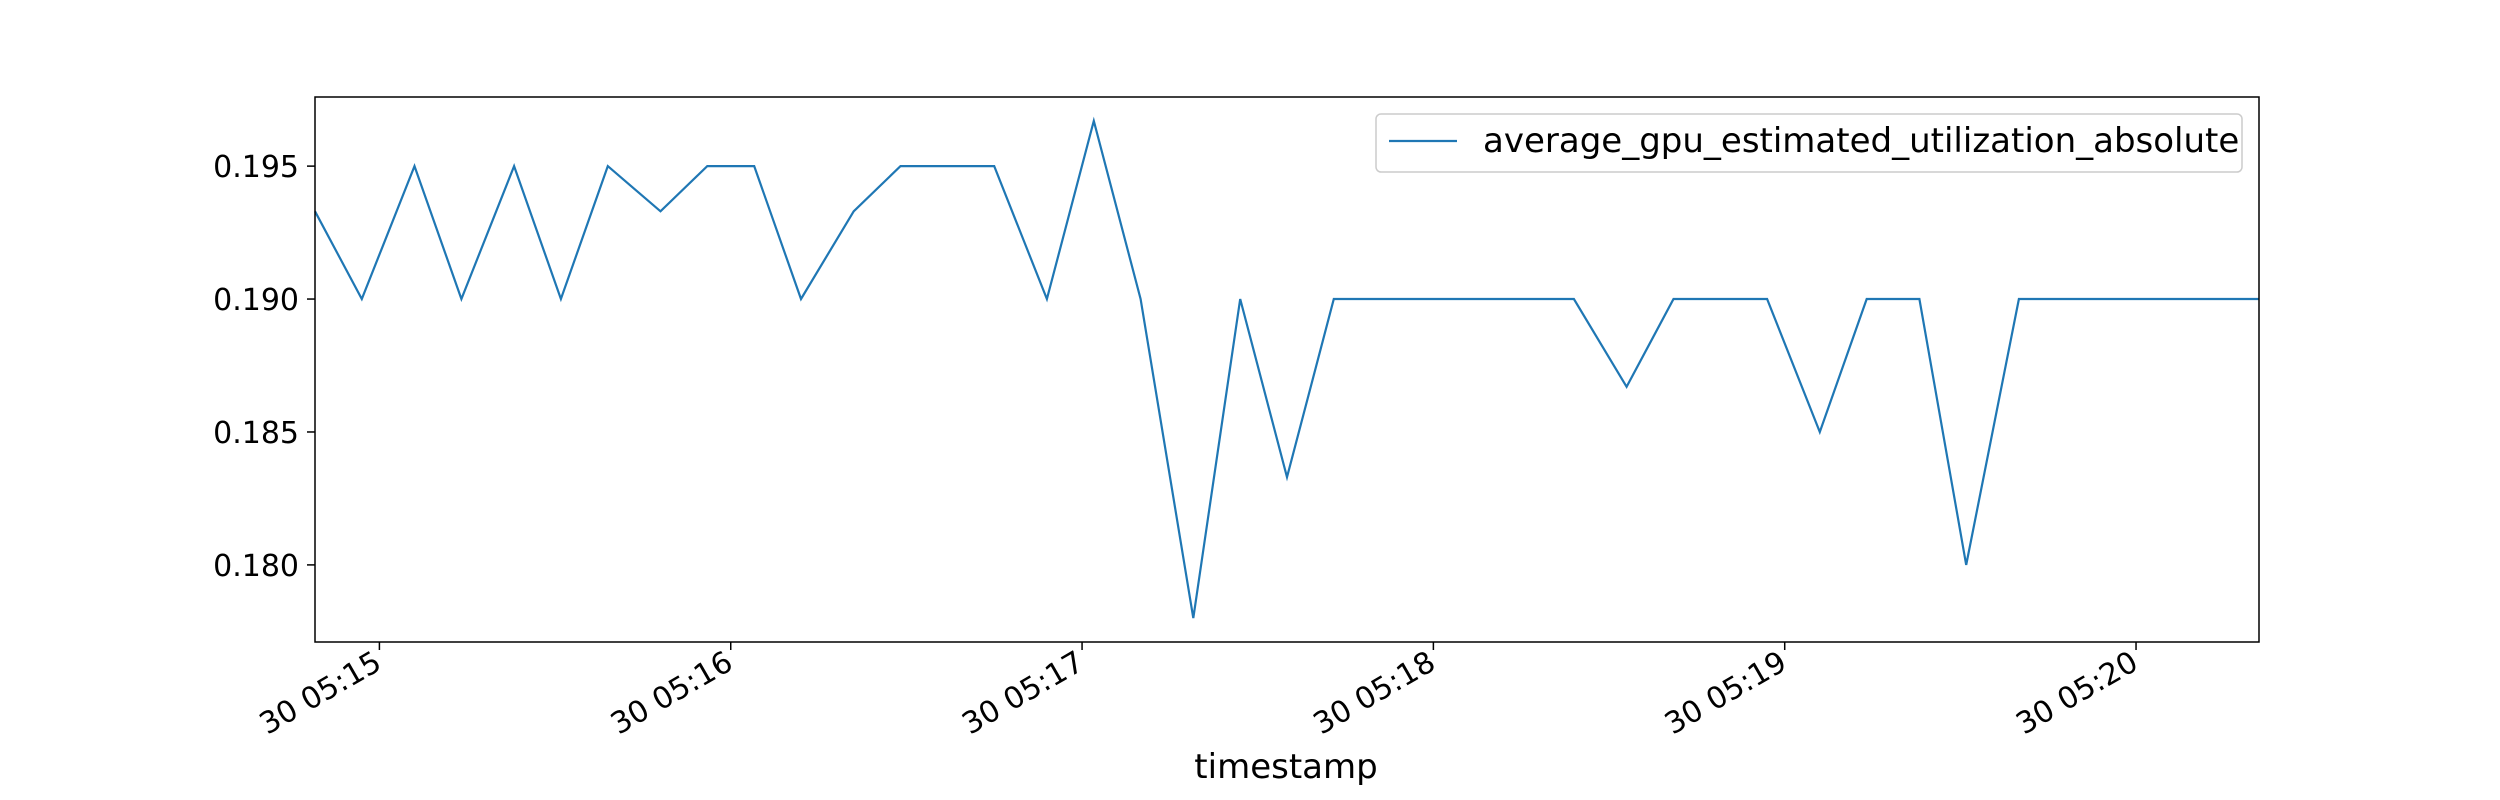  Describe the element at coordinates (256, 300) in the screenshot. I see `y-tick-label: 0.190` at that location.